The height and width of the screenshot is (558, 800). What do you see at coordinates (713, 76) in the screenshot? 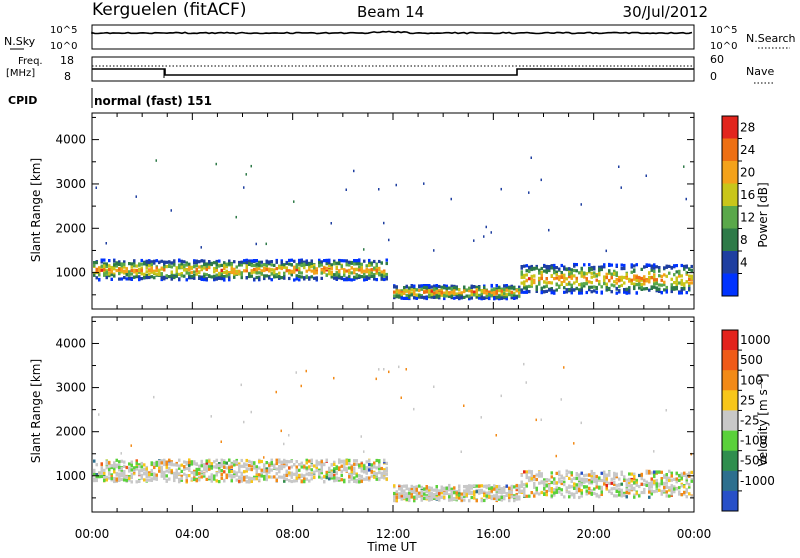
I see `nave-tick-bottom: 0` at bounding box center [713, 76].